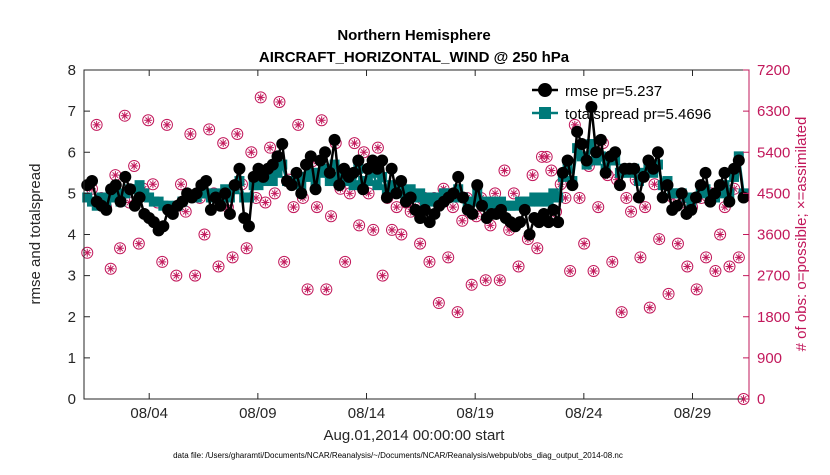 The width and height of the screenshot is (830, 475). Describe the element at coordinates (72, 358) in the screenshot. I see `y-tick-label-left: 1` at that location.